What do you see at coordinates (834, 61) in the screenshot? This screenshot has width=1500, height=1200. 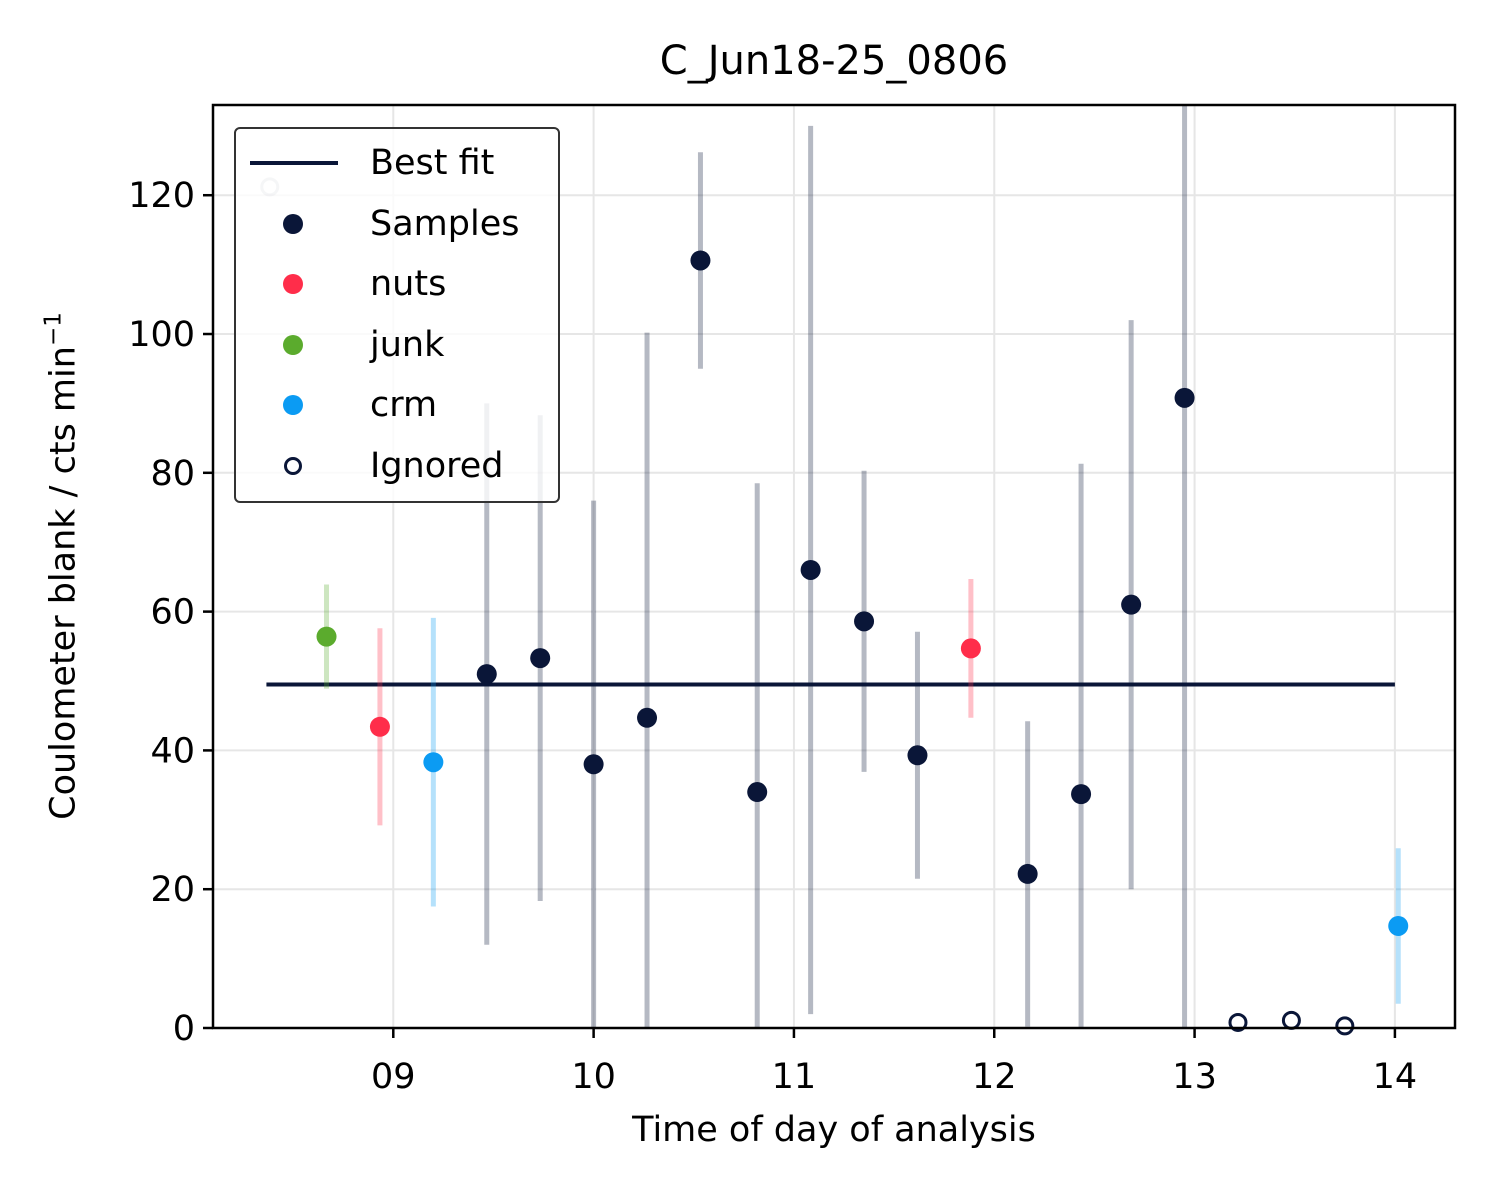 I see `chart-title: C_Jun18-25_0806` at bounding box center [834, 61].